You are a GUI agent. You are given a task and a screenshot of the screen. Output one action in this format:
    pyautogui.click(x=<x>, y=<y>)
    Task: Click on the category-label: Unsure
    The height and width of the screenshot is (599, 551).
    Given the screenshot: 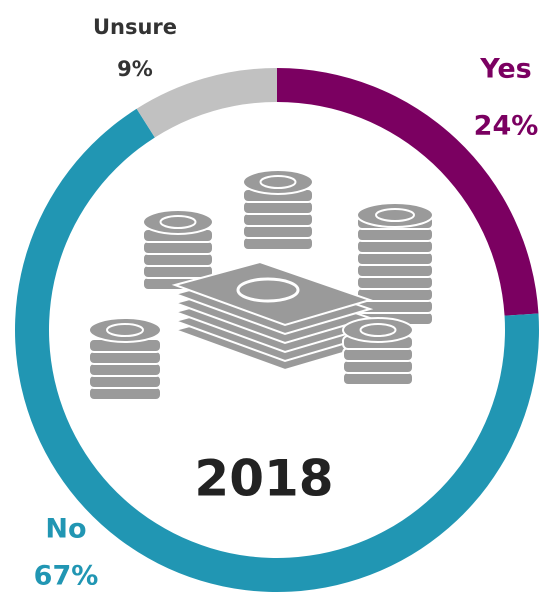 What is the action you would take?
    pyautogui.click(x=135, y=27)
    